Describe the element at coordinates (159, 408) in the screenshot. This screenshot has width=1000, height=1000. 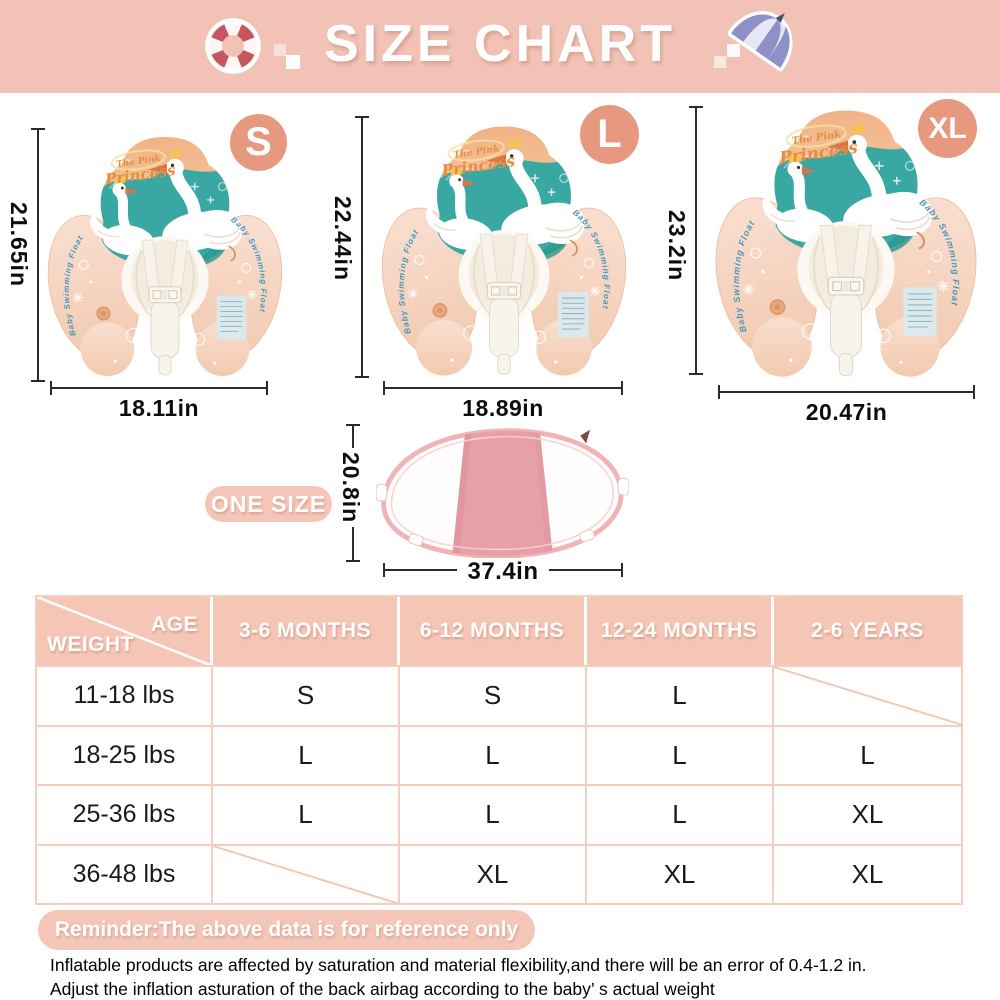
I see `width-value-s: 18.11in` at that location.